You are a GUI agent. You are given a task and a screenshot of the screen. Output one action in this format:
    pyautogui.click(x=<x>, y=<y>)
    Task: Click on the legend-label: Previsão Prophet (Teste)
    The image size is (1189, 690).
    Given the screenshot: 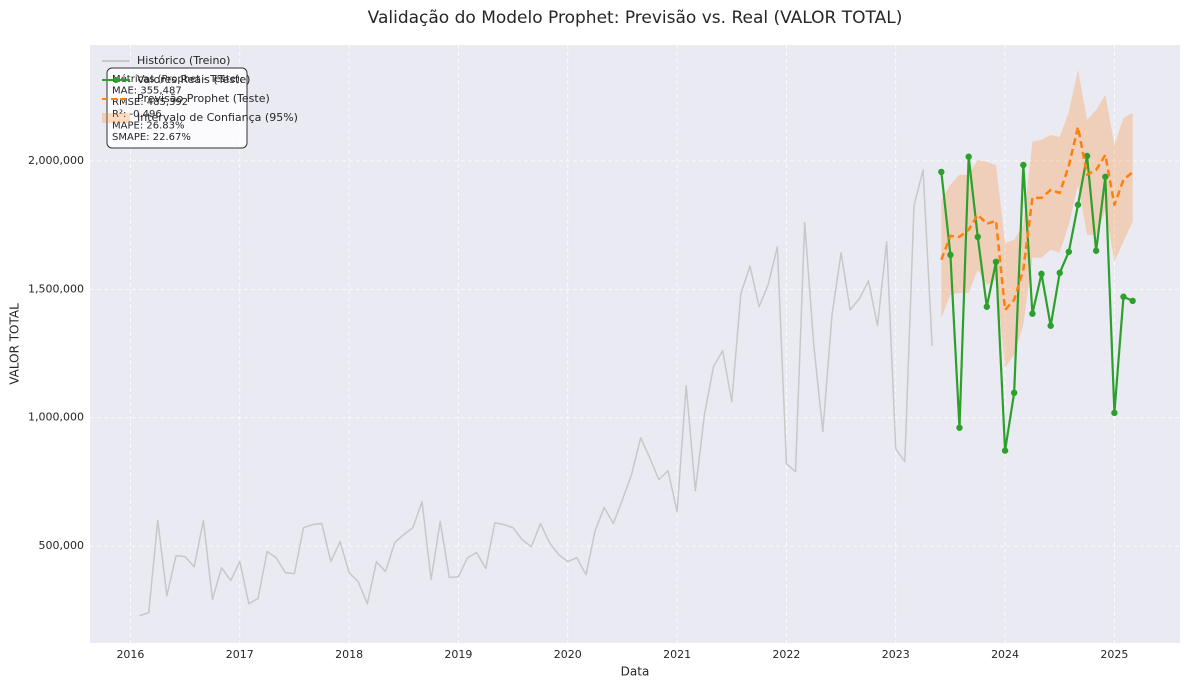 What is the action you would take?
    pyautogui.click(x=203, y=98)
    